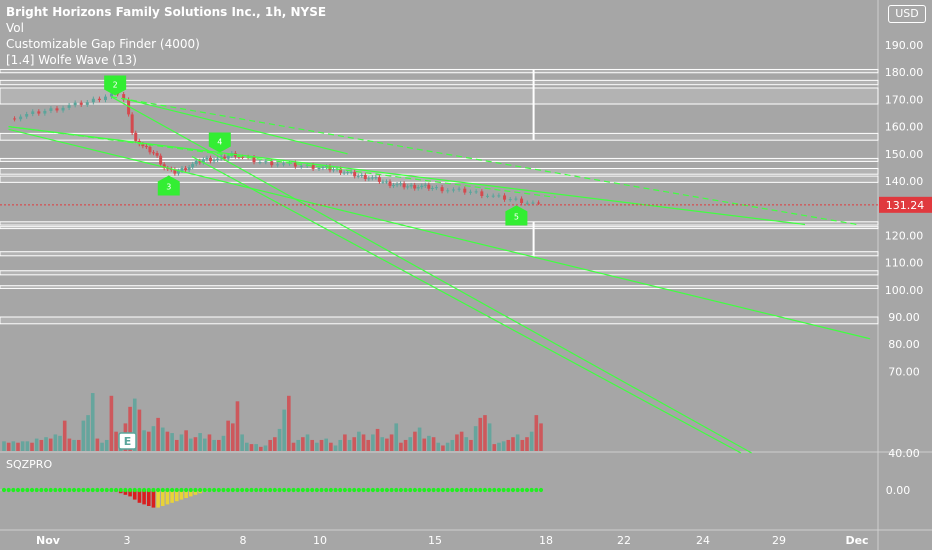 This screenshot has width=932, height=550. I want to click on wolfe-marker-shape, so click(516, 215).